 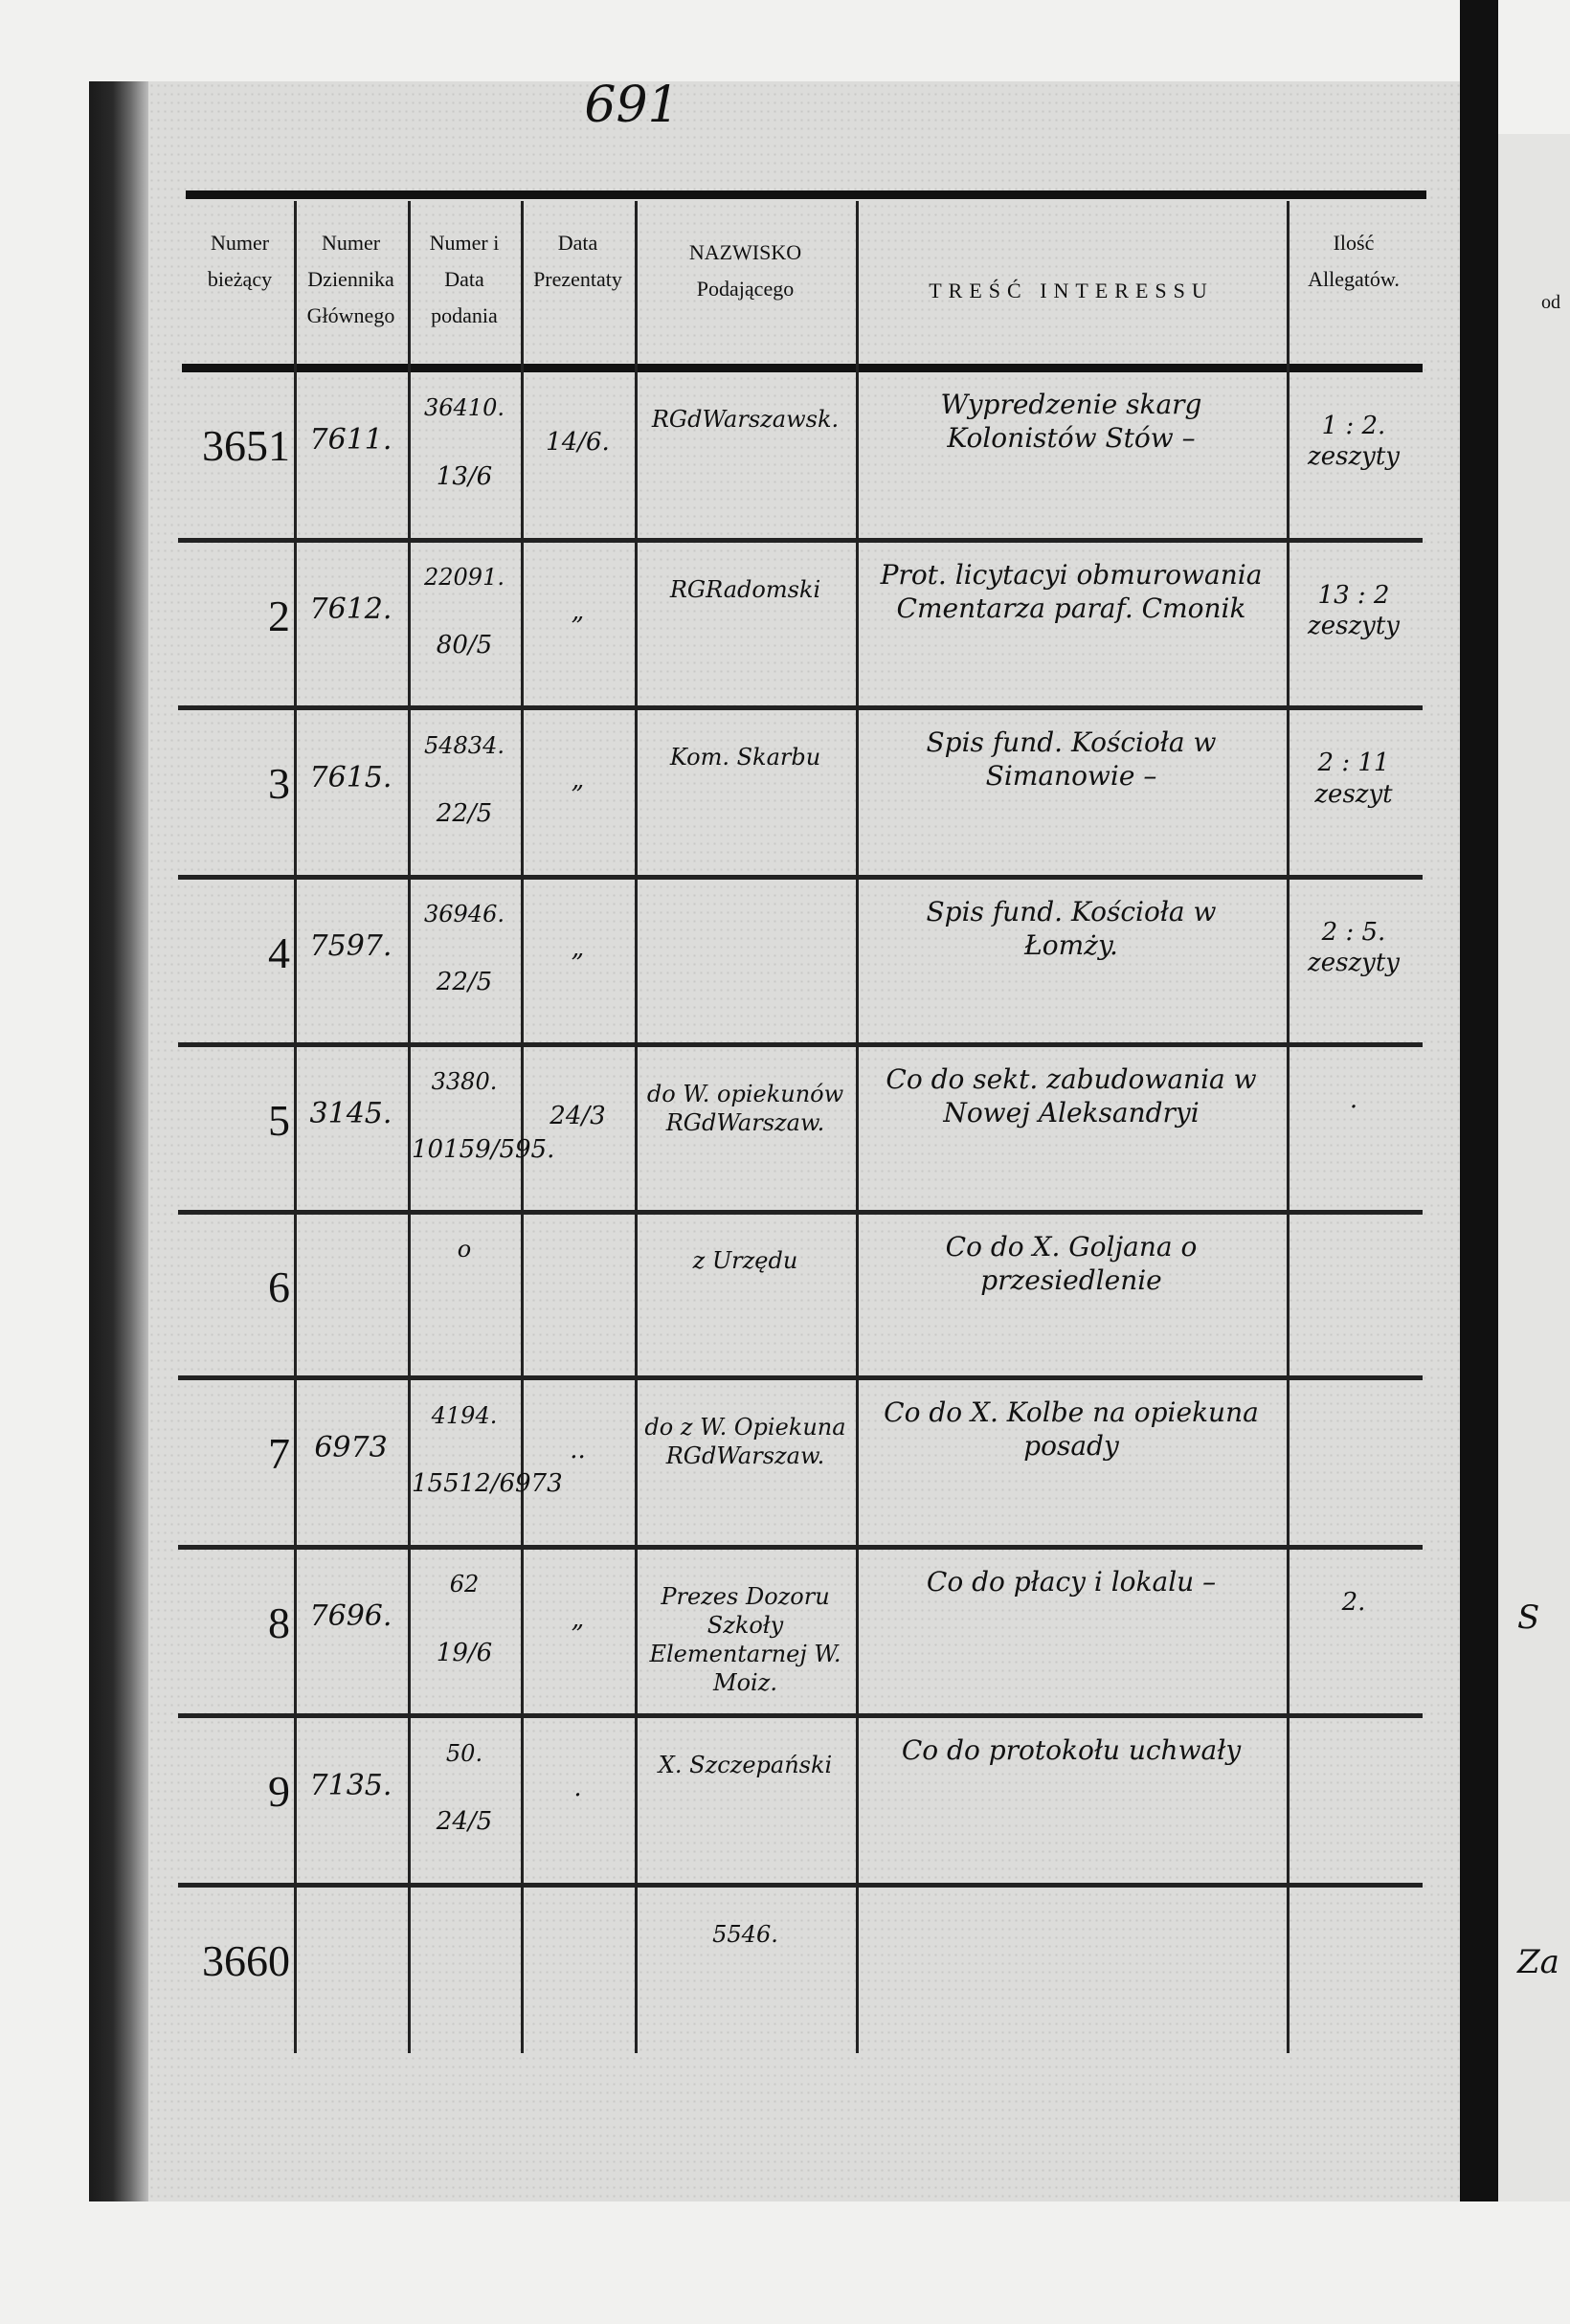 What do you see at coordinates (1550, 302) in the screenshot?
I see `adjacent-page-header-fragment: od` at bounding box center [1550, 302].